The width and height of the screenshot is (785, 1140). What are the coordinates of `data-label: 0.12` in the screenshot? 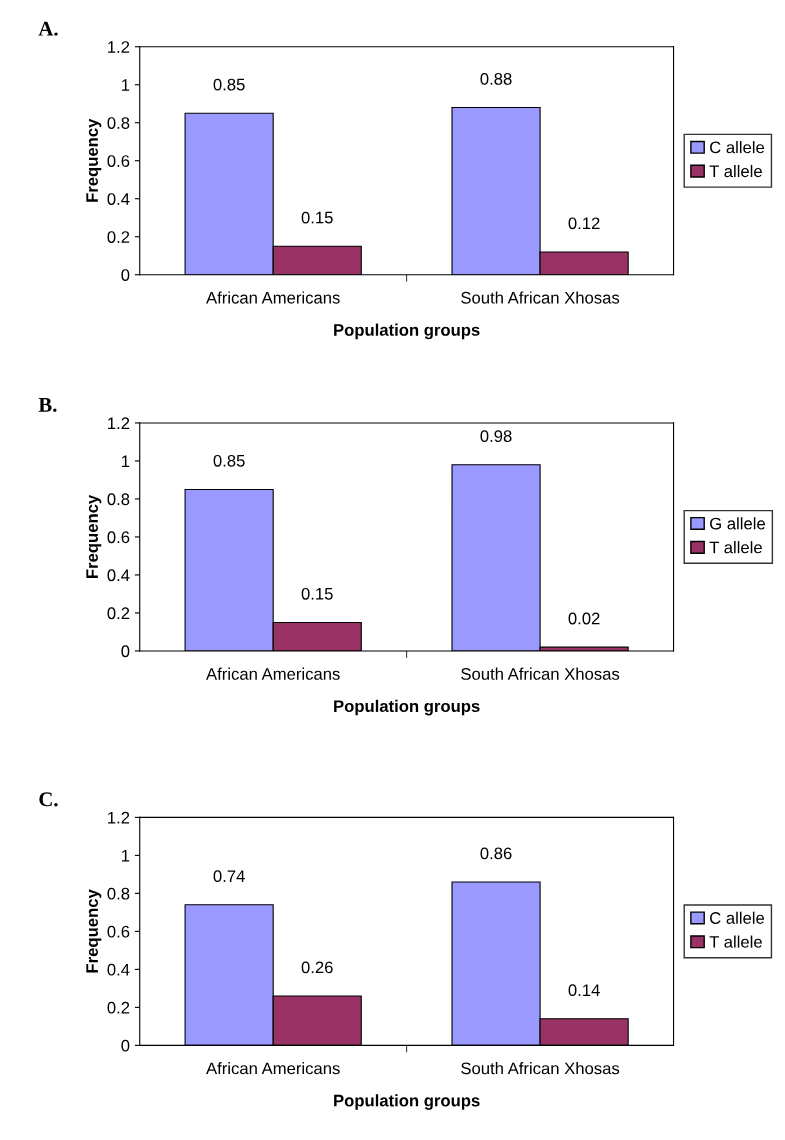 It's located at (584, 223).